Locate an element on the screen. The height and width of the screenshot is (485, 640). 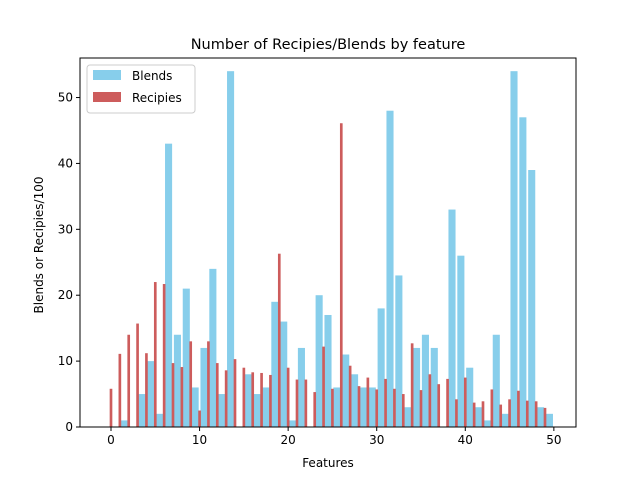
x-tick-label: 40 is located at coordinates (465, 440).